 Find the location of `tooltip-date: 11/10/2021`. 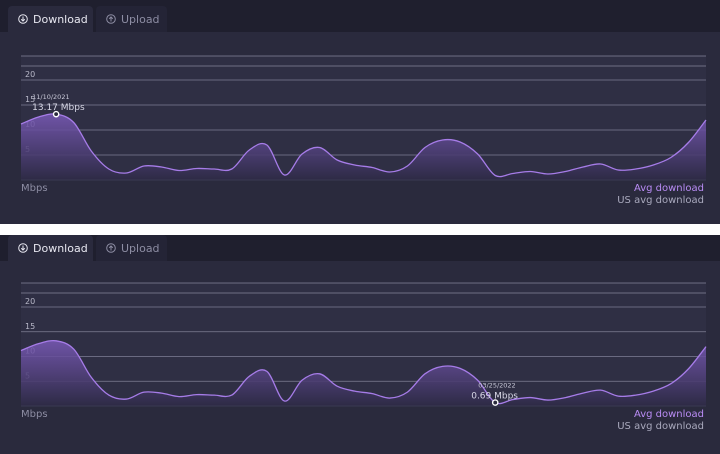

tooltip-date: 11/10/2021 is located at coordinates (50, 97).